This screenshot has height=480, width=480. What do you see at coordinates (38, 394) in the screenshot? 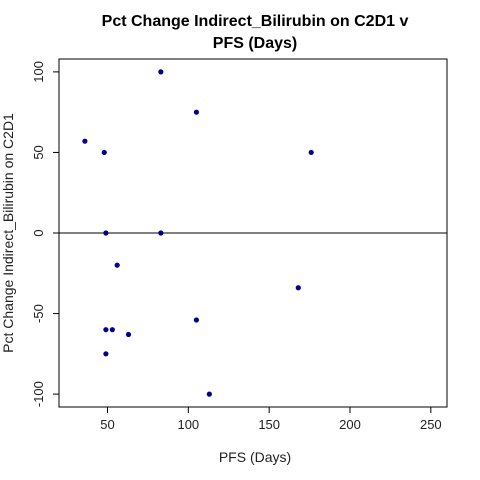
I see `y-tick-label: -100` at bounding box center [38, 394].